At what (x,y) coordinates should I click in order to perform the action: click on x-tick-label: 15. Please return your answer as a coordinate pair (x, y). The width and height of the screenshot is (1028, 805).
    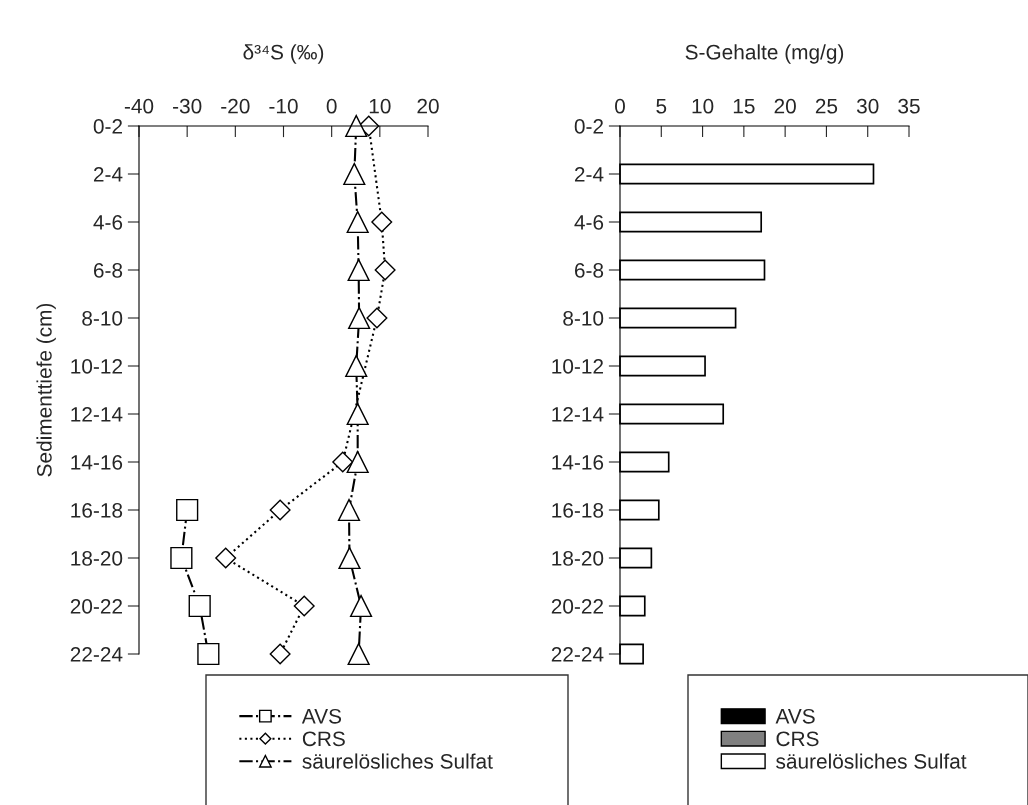
    Looking at the image, I should click on (744, 106).